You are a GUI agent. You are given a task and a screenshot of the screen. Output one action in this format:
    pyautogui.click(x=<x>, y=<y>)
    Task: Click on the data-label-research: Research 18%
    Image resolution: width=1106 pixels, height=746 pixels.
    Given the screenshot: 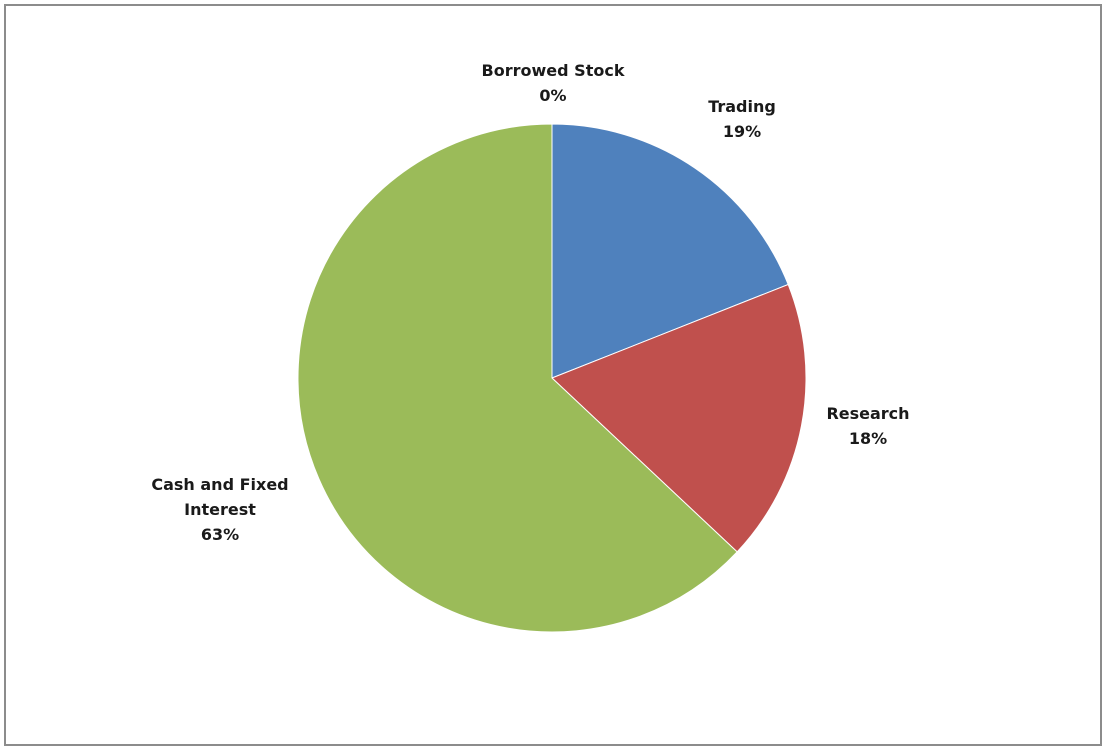 What is the action you would take?
    pyautogui.click(x=867, y=426)
    